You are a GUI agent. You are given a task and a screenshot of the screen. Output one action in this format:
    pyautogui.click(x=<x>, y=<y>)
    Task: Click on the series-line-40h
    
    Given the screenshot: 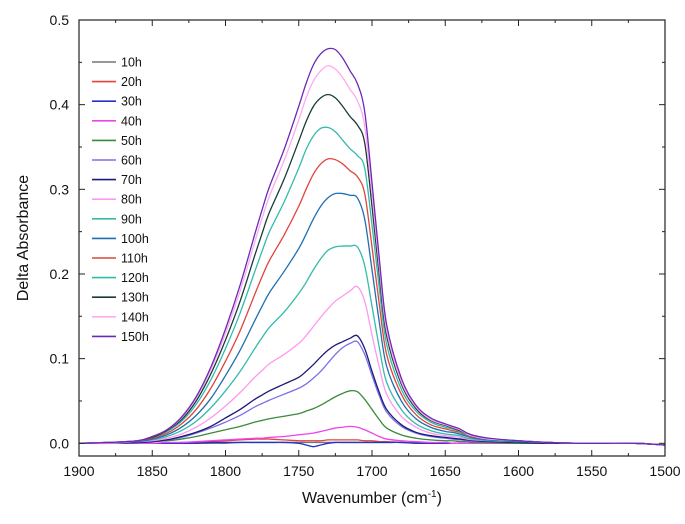 What is the action you would take?
    pyautogui.click(x=372, y=435)
    